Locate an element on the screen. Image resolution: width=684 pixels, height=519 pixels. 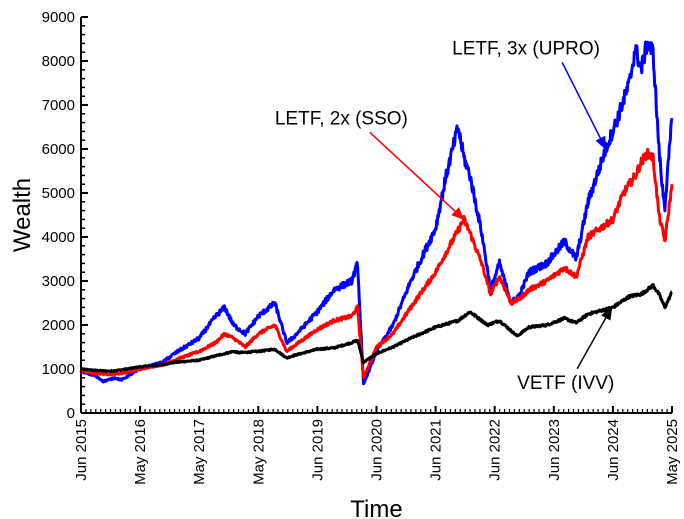
x-axis-title: Time is located at coordinates (376, 507).